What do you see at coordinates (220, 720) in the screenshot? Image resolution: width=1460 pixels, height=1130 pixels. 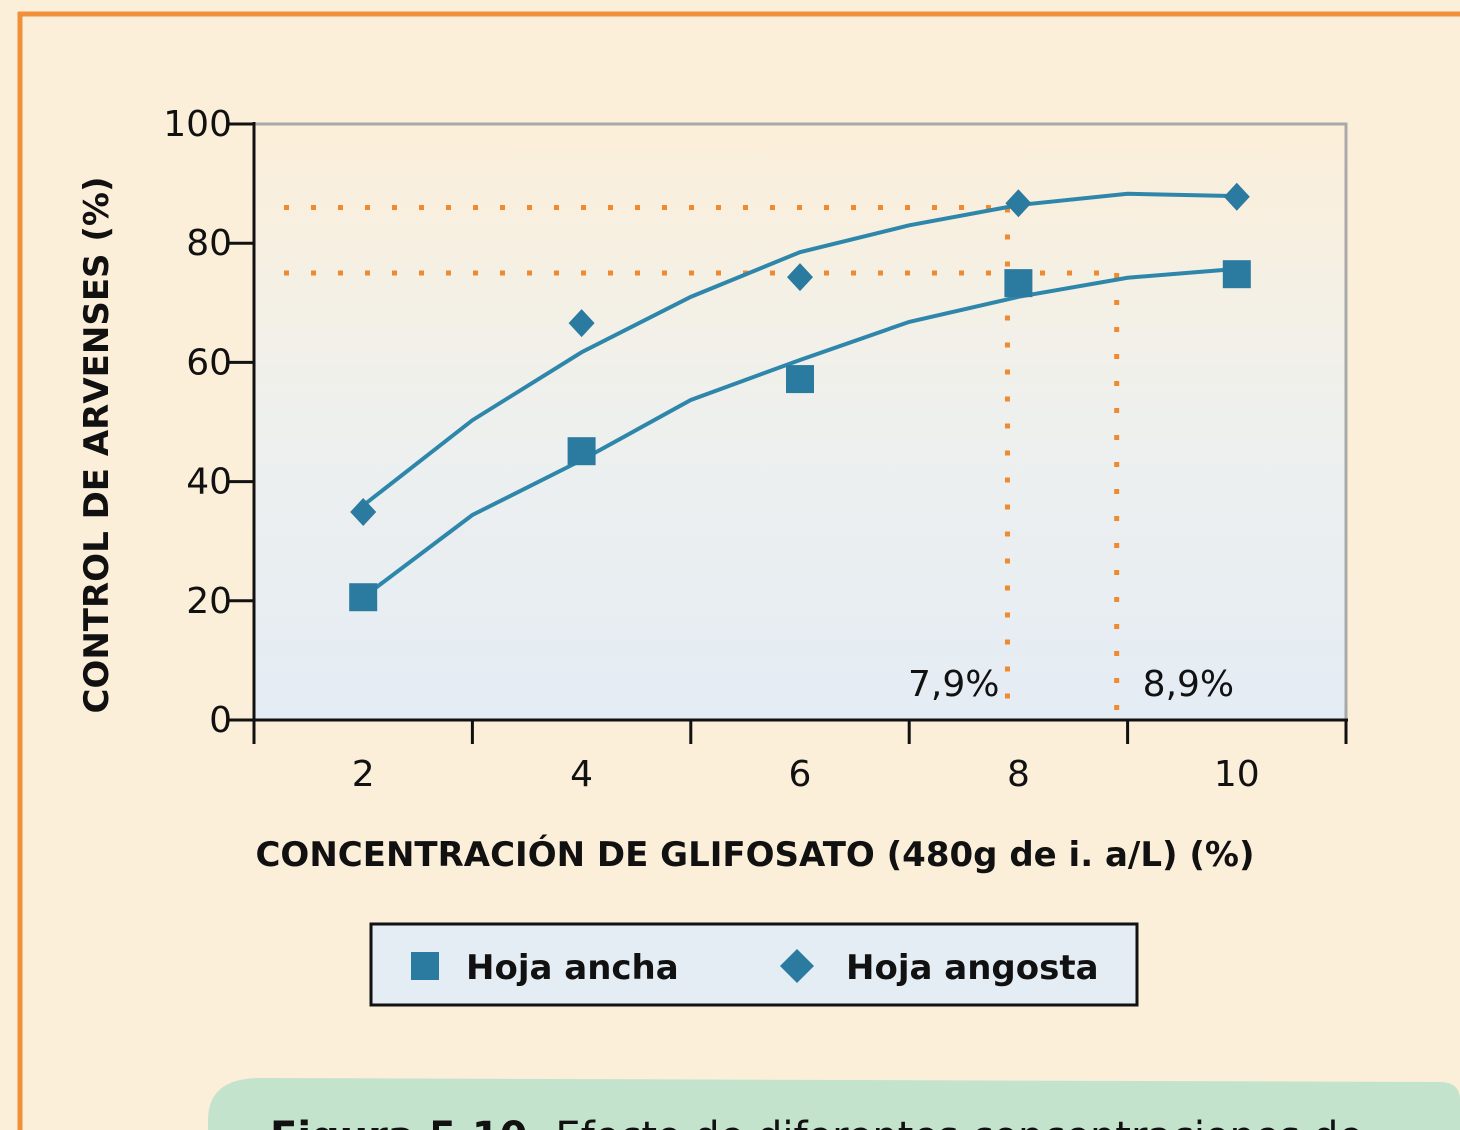 I see `y-tick-label: 0` at bounding box center [220, 720].